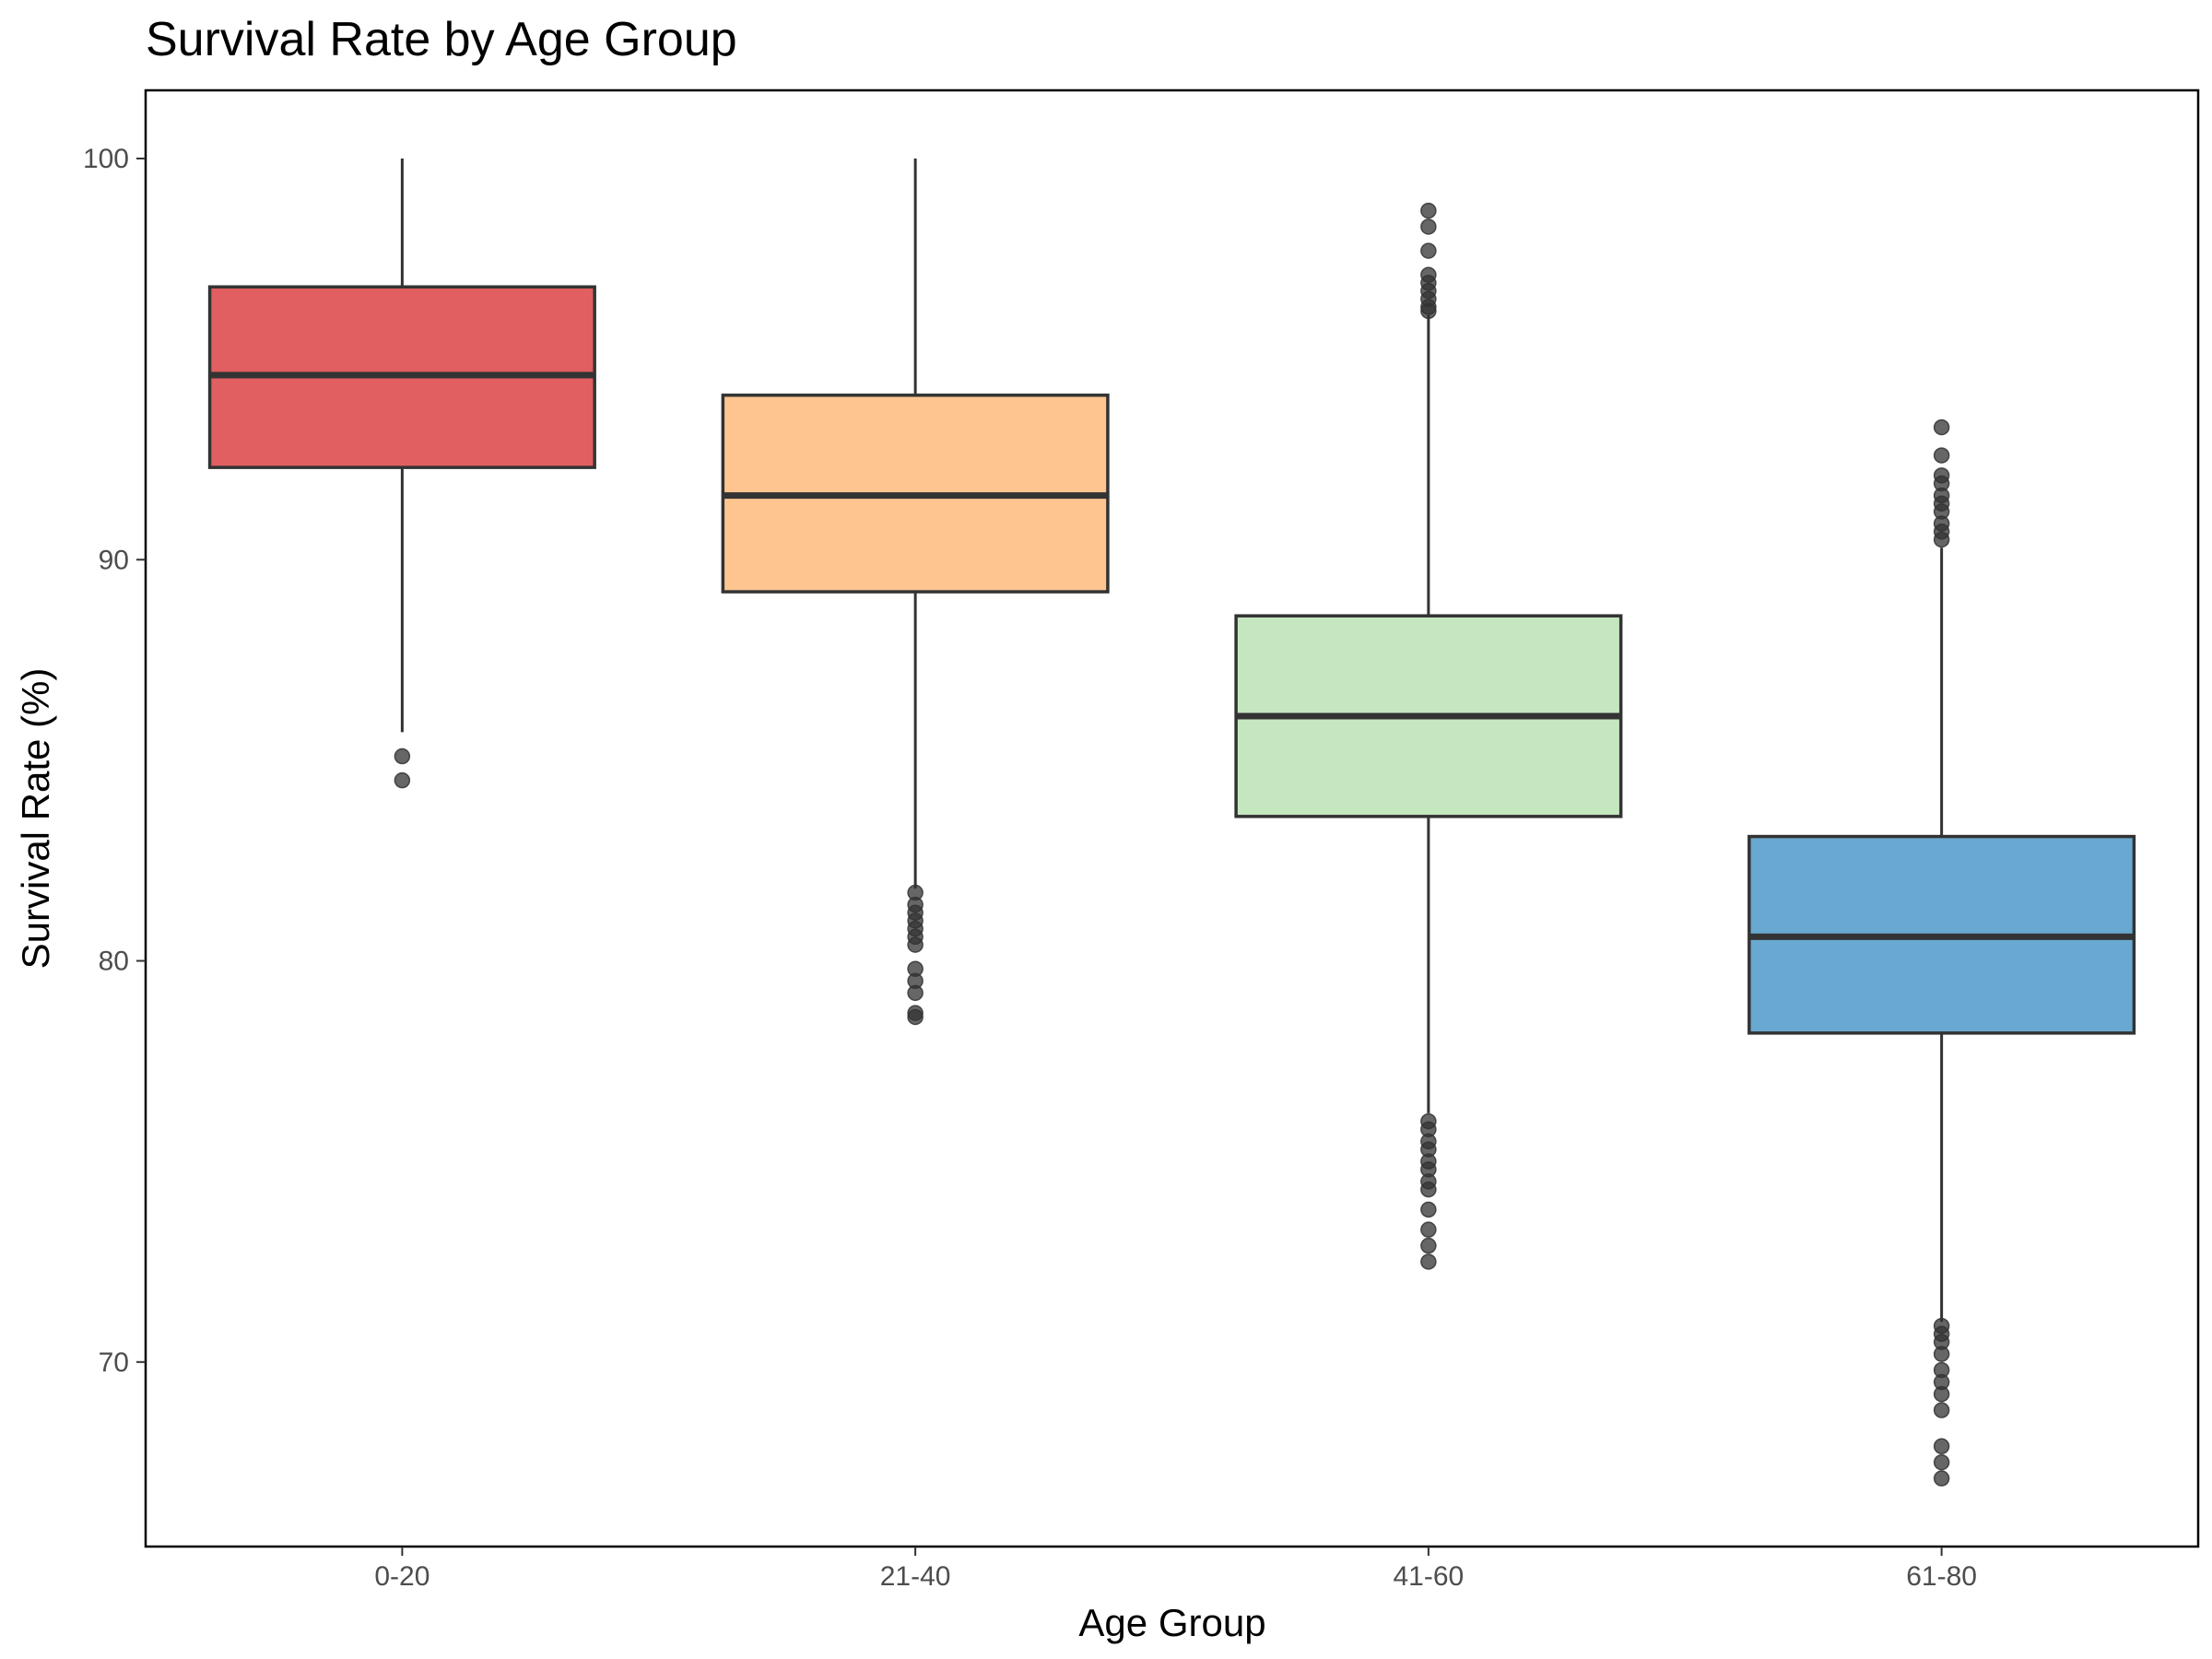  What do you see at coordinates (114, 962) in the screenshot?
I see `y-tick-label: 80` at bounding box center [114, 962].